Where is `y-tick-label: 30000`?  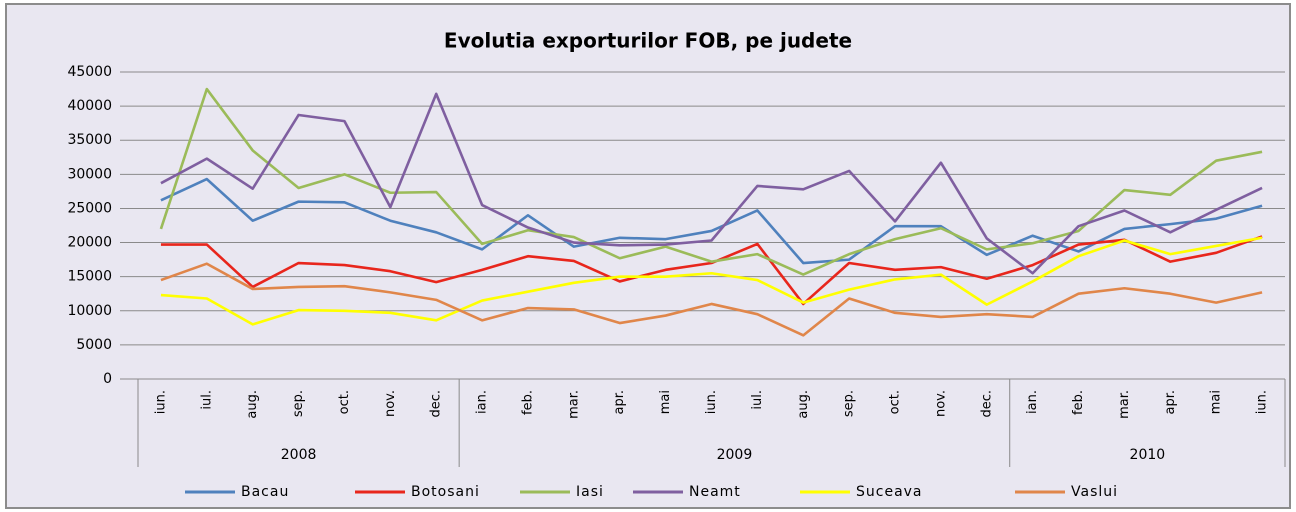
y-tick-label: 30000 is located at coordinates (89, 174).